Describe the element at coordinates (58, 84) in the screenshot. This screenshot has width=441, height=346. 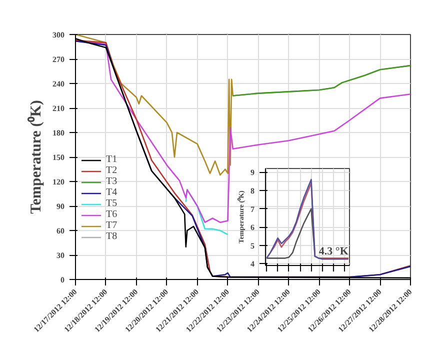
I see `y-tick-label: 240` at that location.